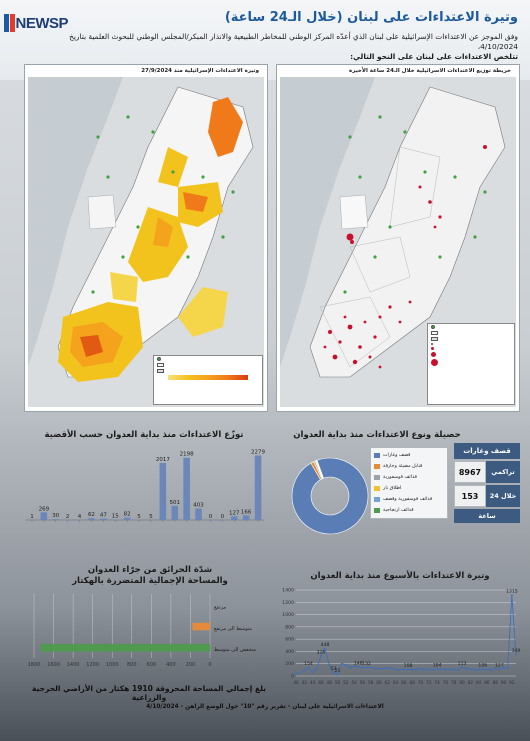  Describe the element at coordinates (288, 615) in the screenshot. I see `line-y-tick: 1000` at that location.